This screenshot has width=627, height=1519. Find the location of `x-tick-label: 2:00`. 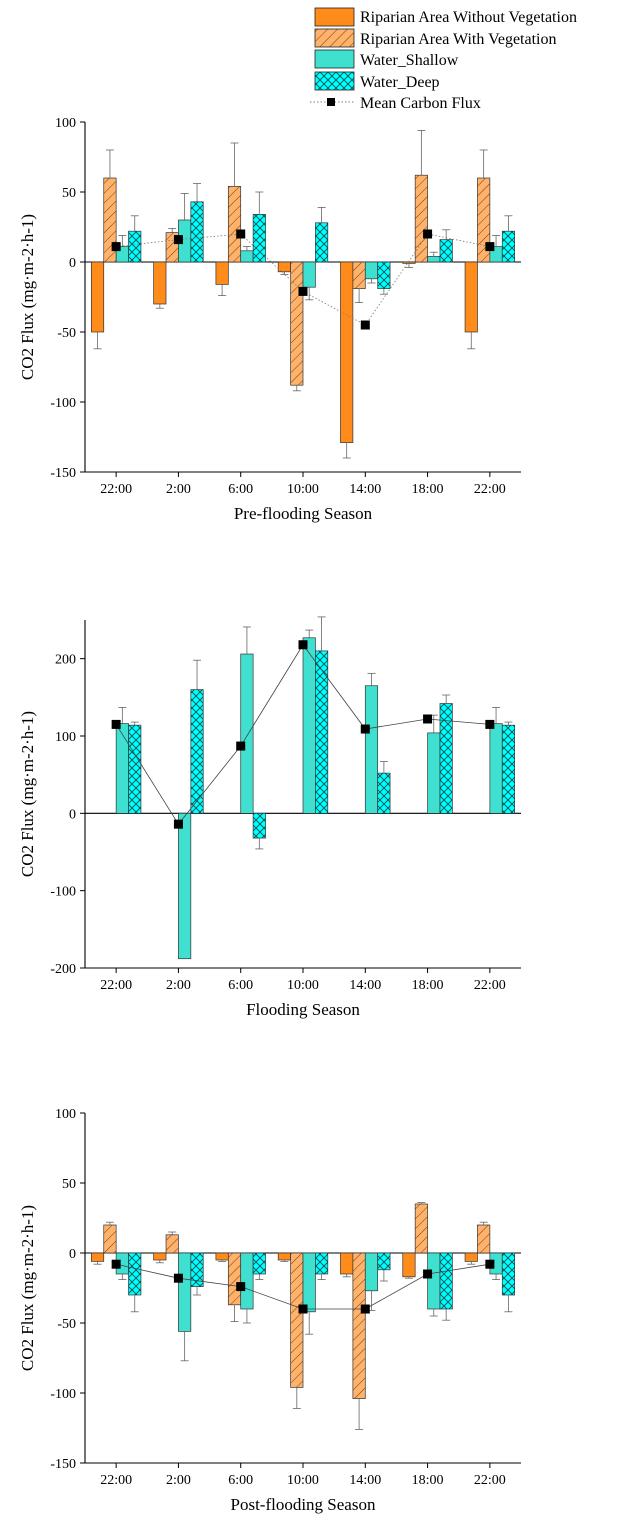

x-tick-label: 2:00 is located at coordinates (178, 985).